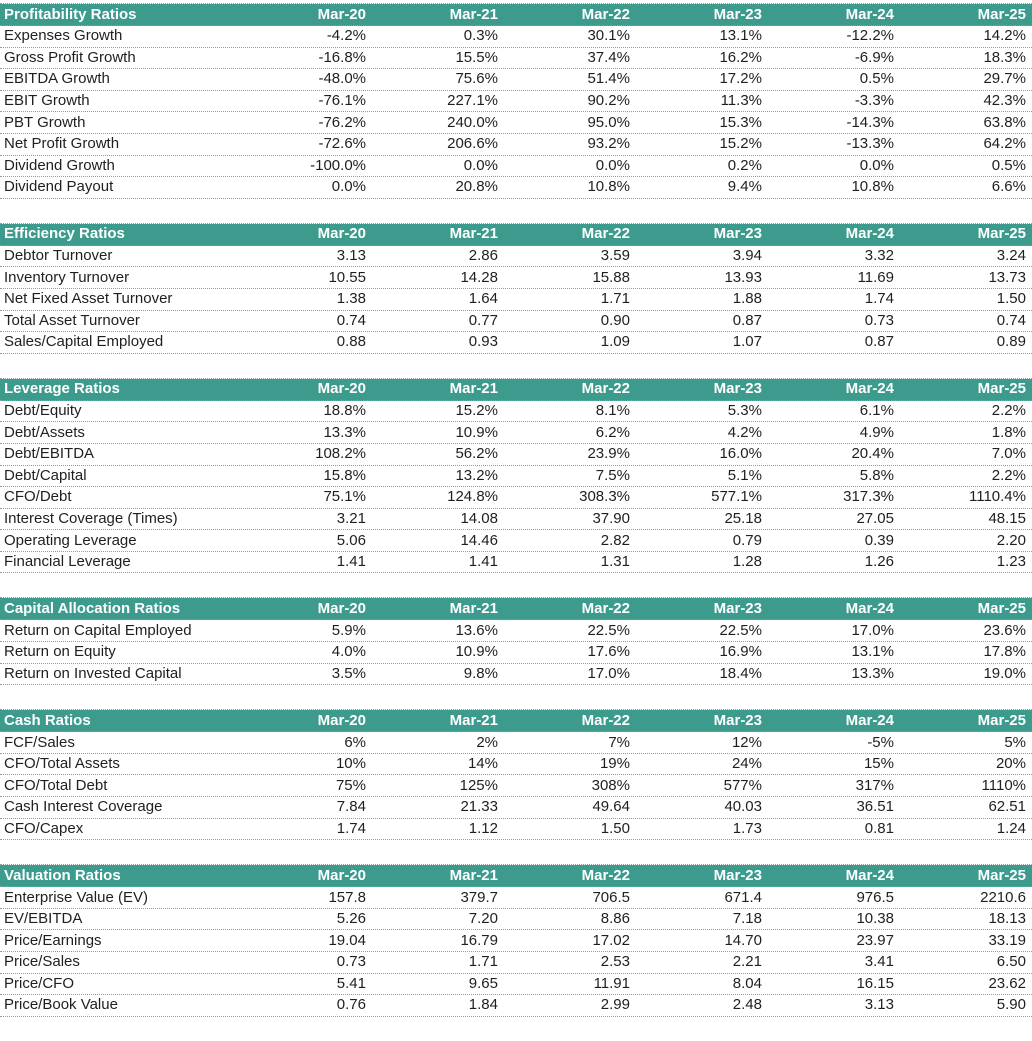 This screenshot has width=1032, height=1041. Describe the element at coordinates (351, 983) in the screenshot. I see `value-cell: 5.41` at that location.